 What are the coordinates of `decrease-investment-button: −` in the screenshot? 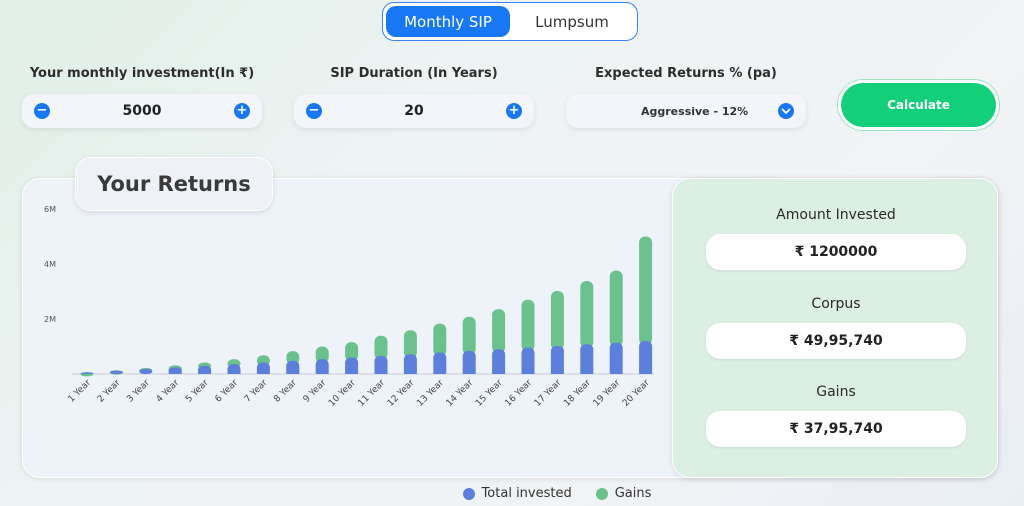 It's located at (42, 111).